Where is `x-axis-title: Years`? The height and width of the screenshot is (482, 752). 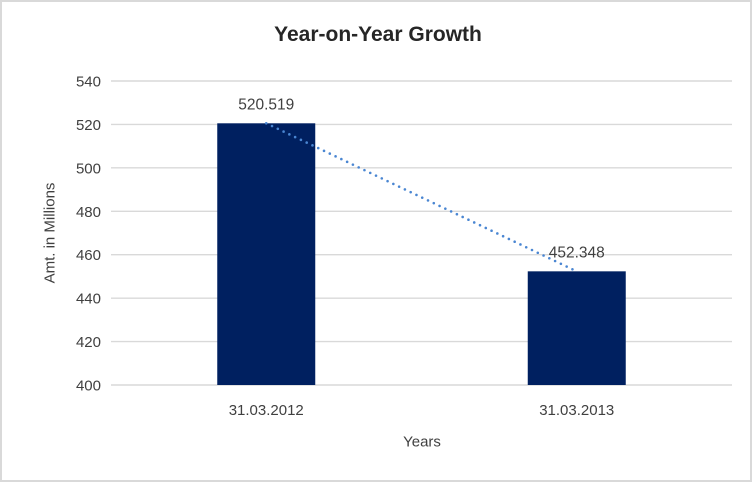
x-axis-title: Years is located at coordinates (422, 442).